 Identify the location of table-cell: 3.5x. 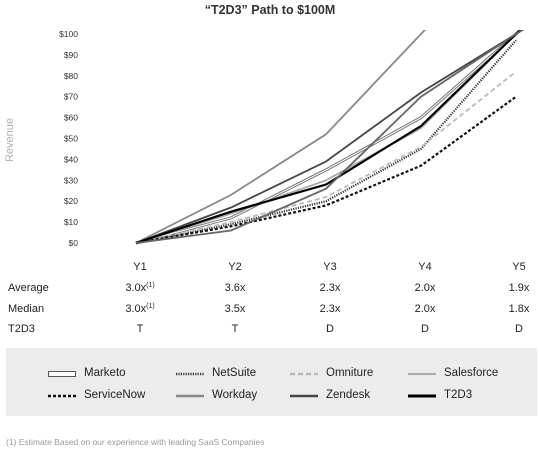
(235, 309).